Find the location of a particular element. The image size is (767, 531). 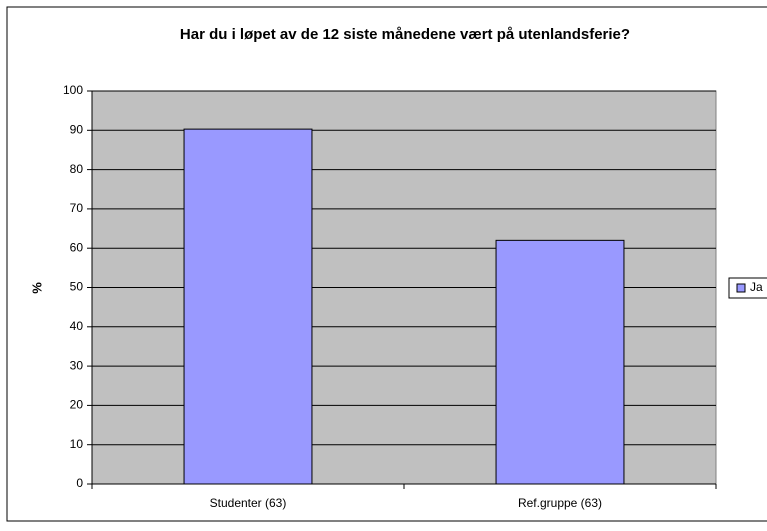

y-tick-label: 50 is located at coordinates (77, 287).